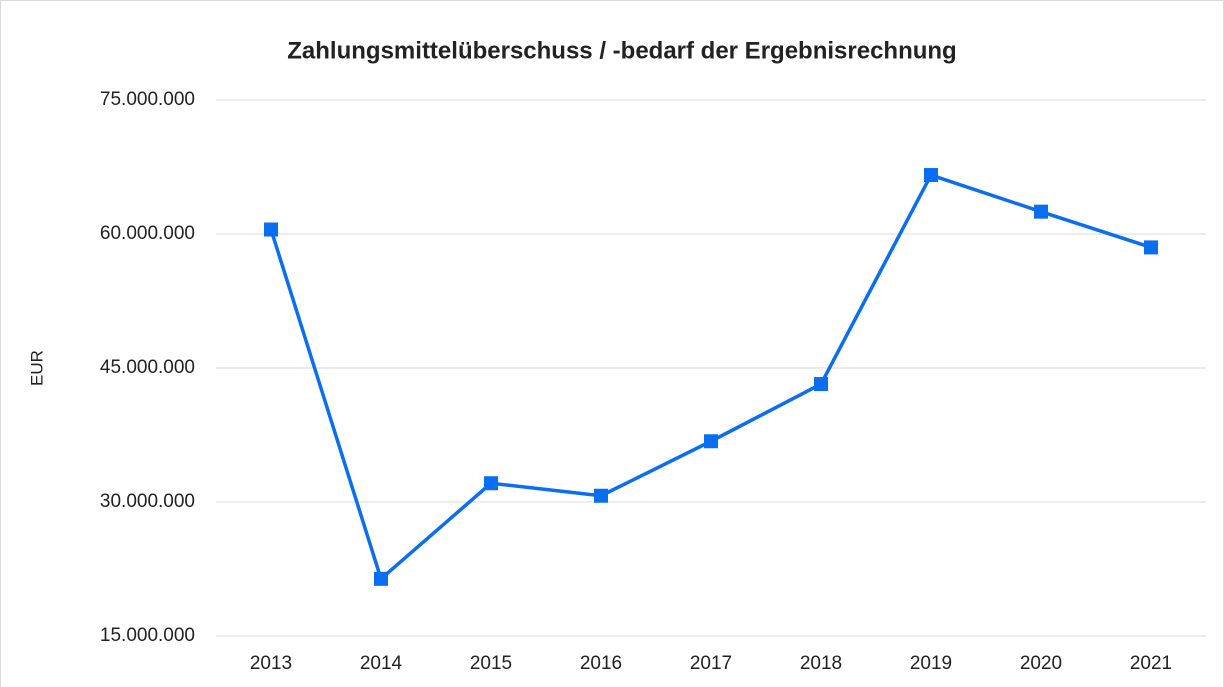 The image size is (1224, 687). What do you see at coordinates (491, 663) in the screenshot?
I see `x-tick-label: 2015` at bounding box center [491, 663].